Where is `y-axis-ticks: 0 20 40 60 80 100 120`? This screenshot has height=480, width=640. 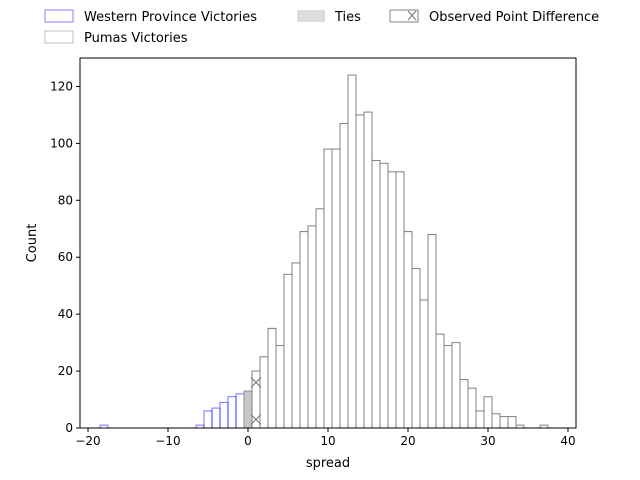 y-axis-ticks: 0 20 40 60 80 100 120 is located at coordinates (65, 257).